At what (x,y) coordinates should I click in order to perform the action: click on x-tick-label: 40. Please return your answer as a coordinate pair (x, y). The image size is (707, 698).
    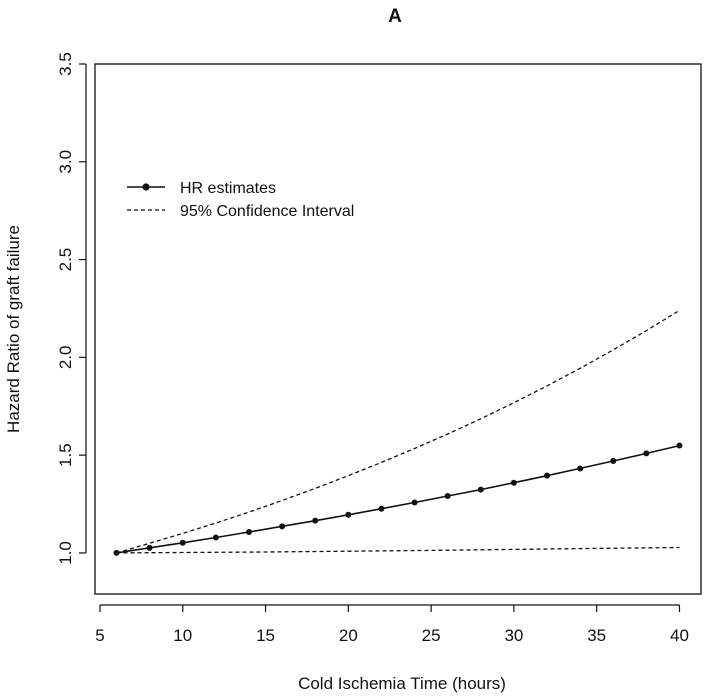
    Looking at the image, I should click on (679, 635).